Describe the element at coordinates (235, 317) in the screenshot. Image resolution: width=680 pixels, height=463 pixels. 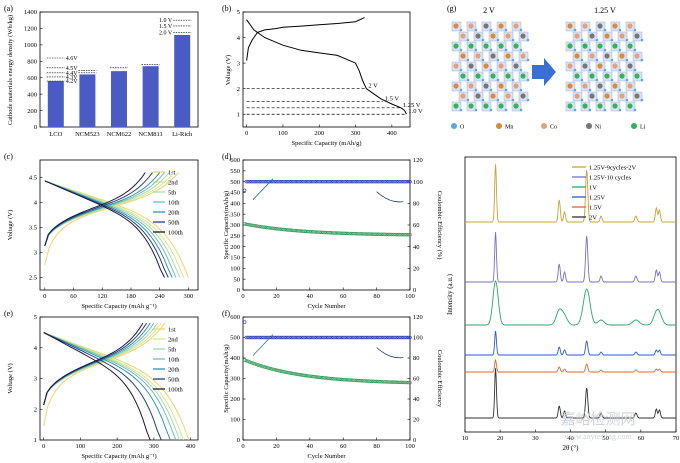
I see `panel-f-y-tick-label: 600` at that location.